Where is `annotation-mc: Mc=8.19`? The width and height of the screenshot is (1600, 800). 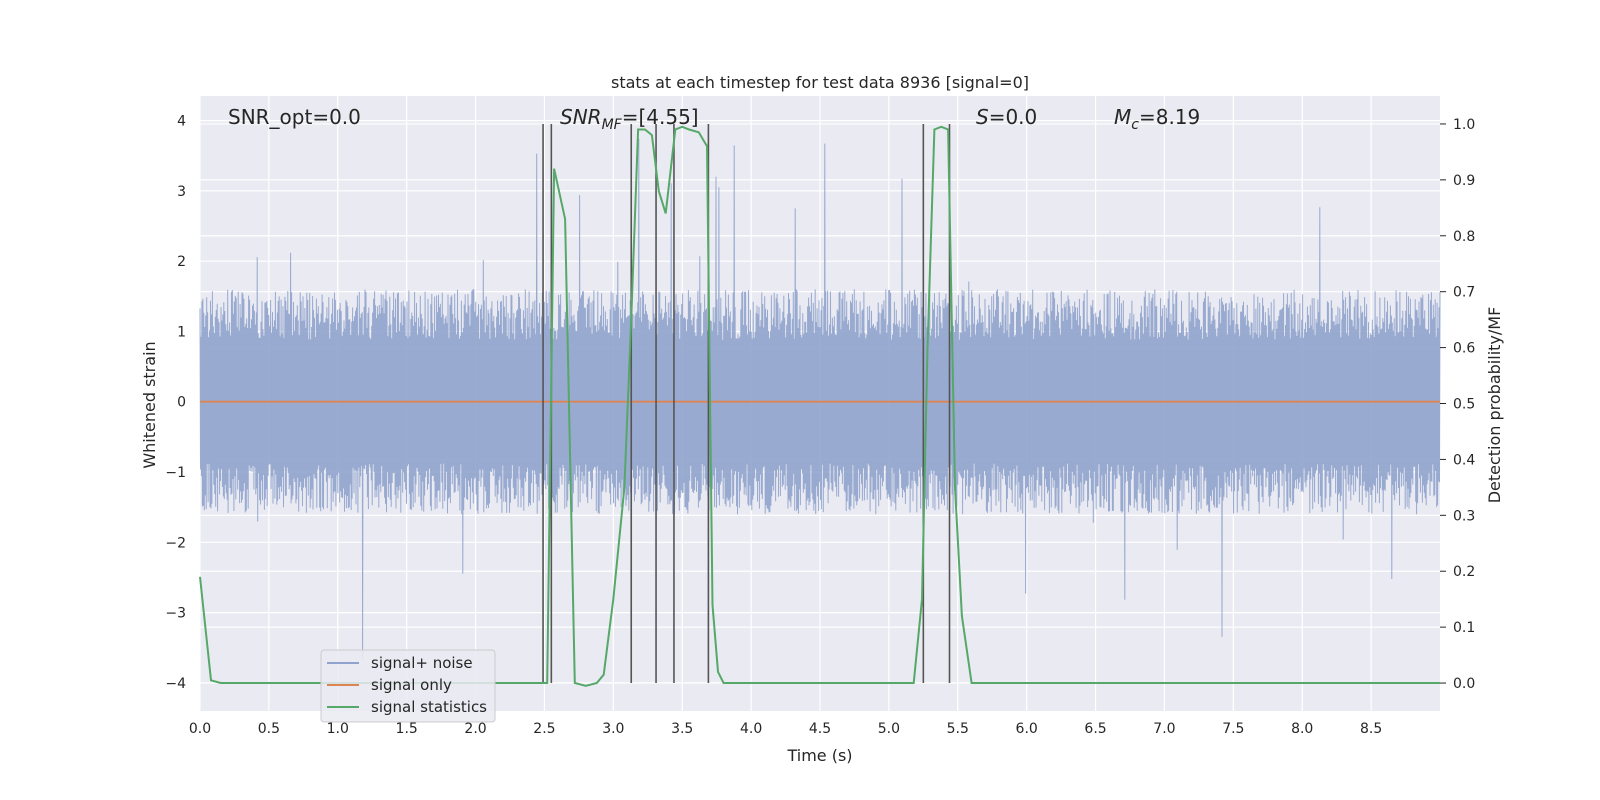 annotation-mc: Mc=8.19 is located at coordinates (1157, 119).